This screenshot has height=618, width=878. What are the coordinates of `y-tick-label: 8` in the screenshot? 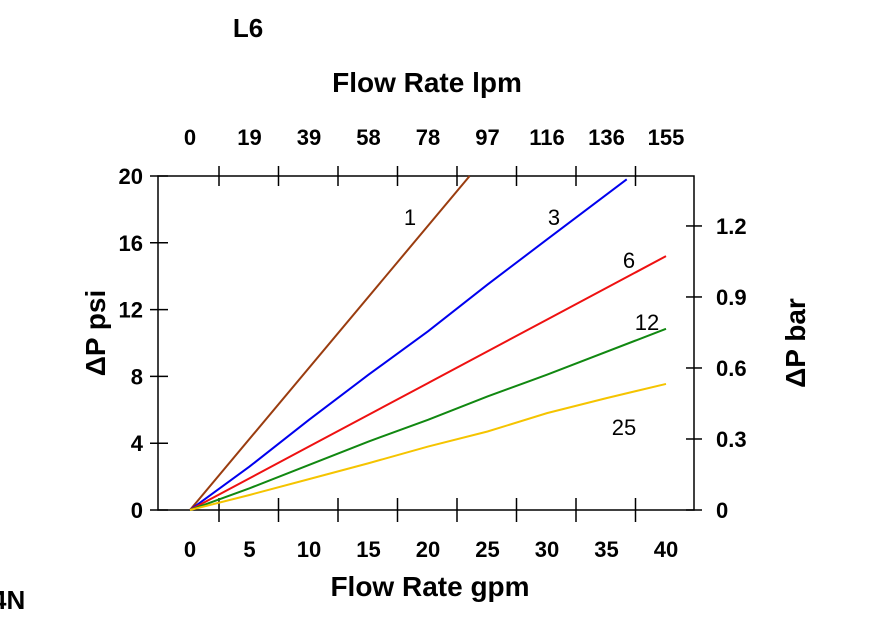 It's located at (137, 376).